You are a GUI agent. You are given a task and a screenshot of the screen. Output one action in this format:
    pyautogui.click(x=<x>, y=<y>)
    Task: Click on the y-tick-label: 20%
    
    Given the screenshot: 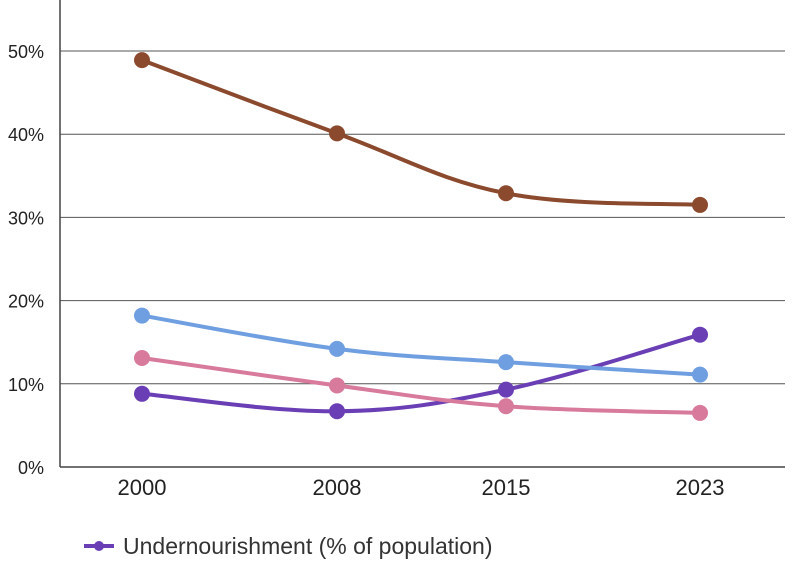 What is the action you would take?
    pyautogui.click(x=26, y=302)
    